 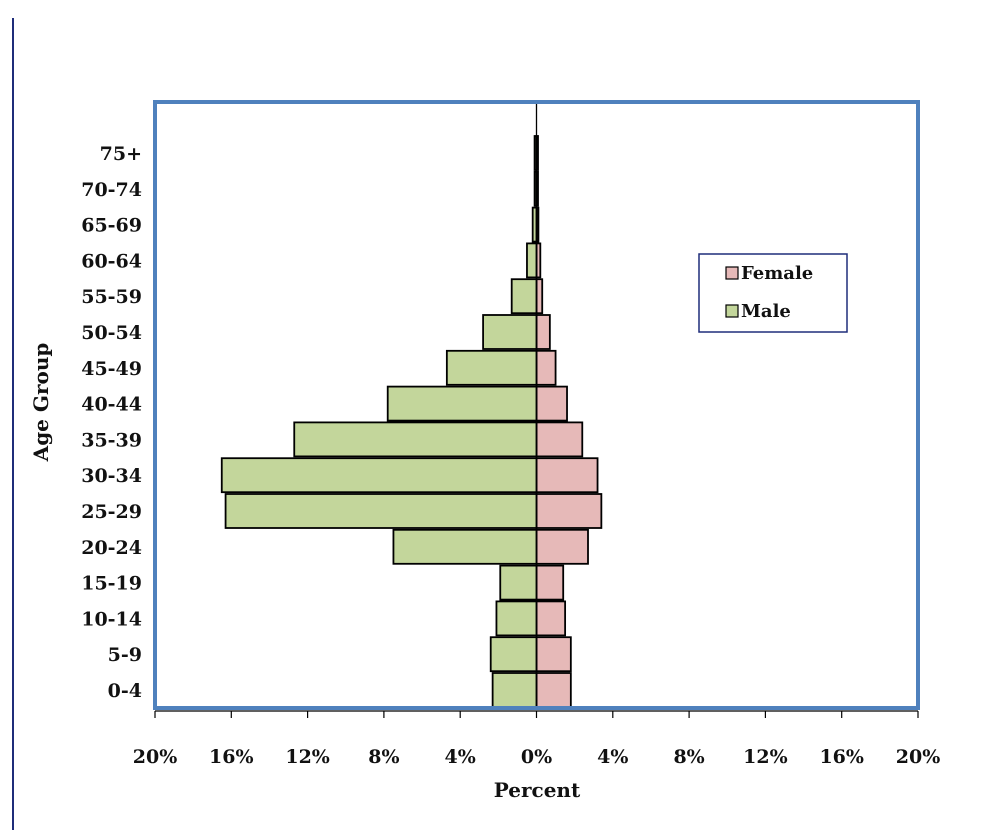 What do you see at coordinates (111, 405) in the screenshot?
I see `y-tick-label-40-44: 40-44` at bounding box center [111, 405].